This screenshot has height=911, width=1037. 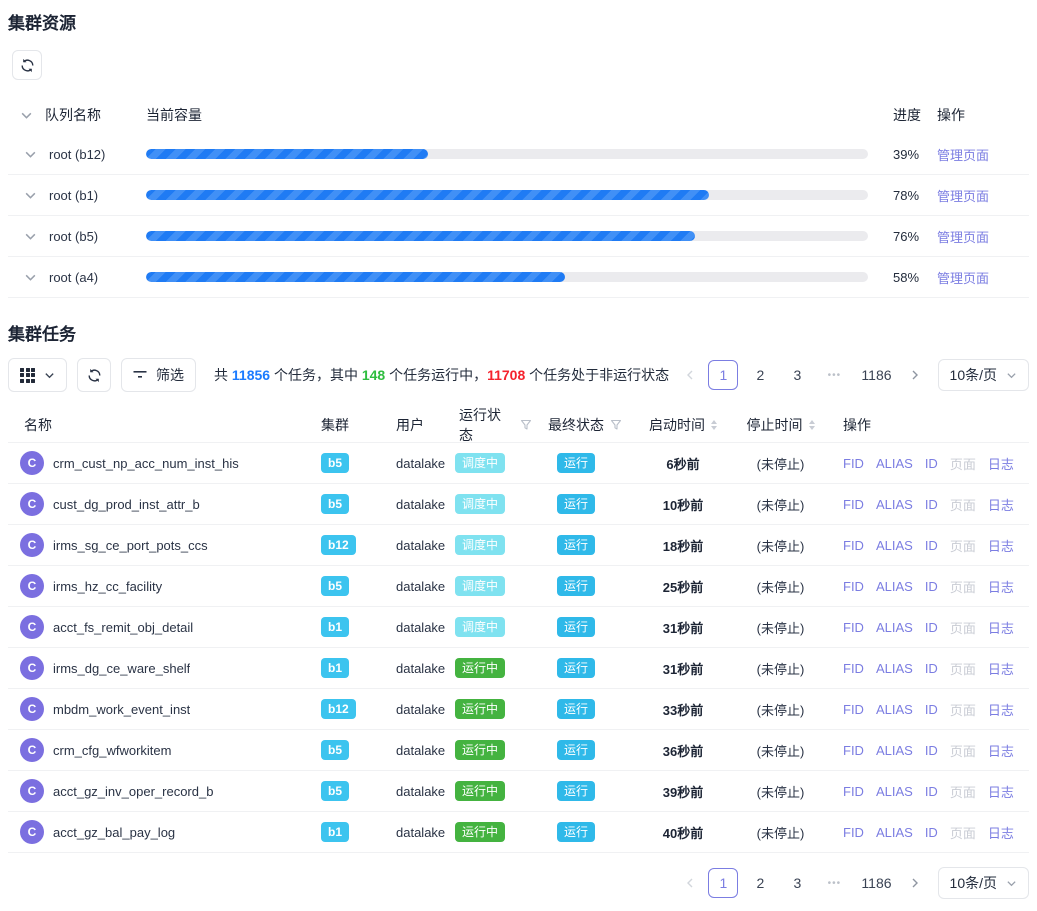 I want to click on view-mode-dropdown-button, so click(x=37, y=375).